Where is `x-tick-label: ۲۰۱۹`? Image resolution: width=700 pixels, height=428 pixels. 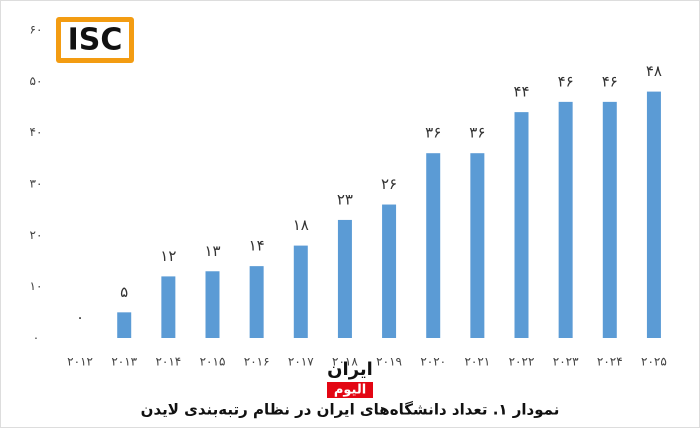 x-tick-label: ۲۰۱۹ is located at coordinates (389, 362).